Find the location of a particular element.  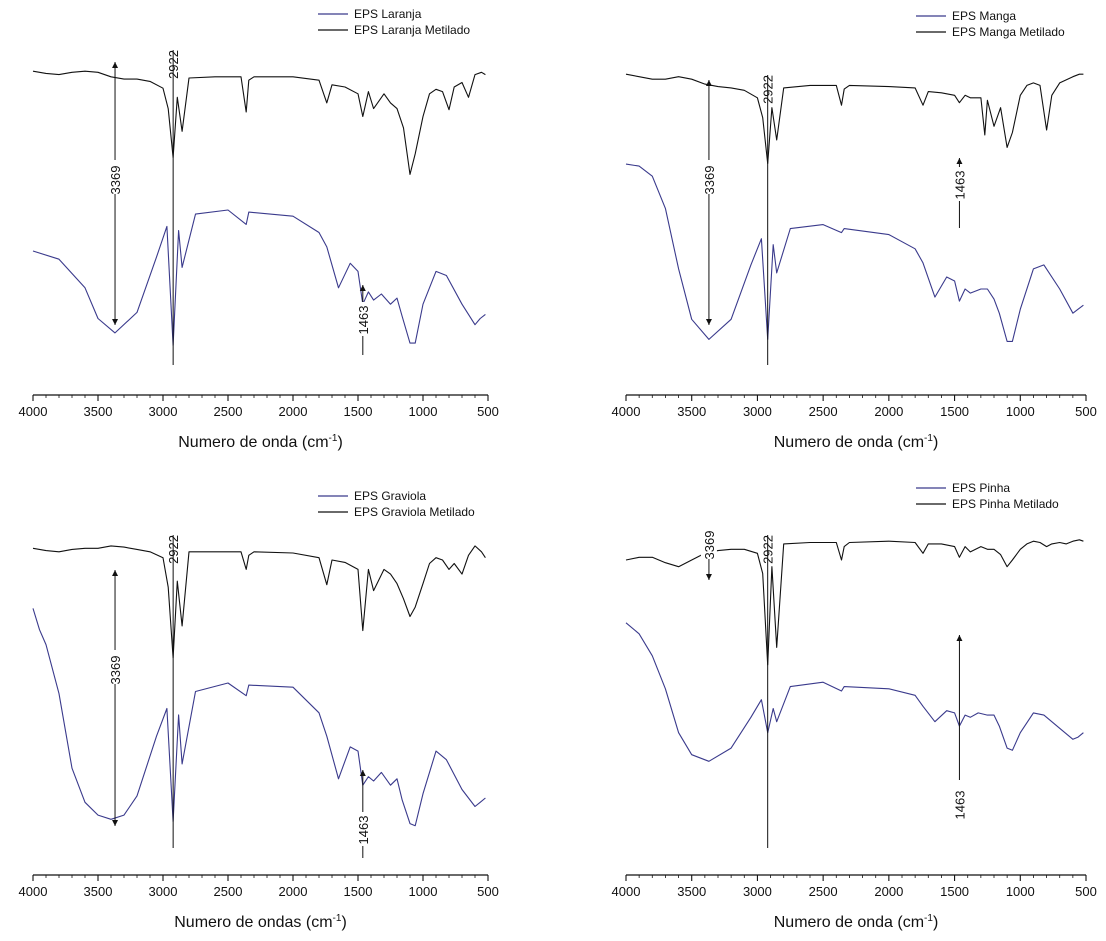

x-axis-title: Numero de ondas (cm-1) is located at coordinates (260, 922).